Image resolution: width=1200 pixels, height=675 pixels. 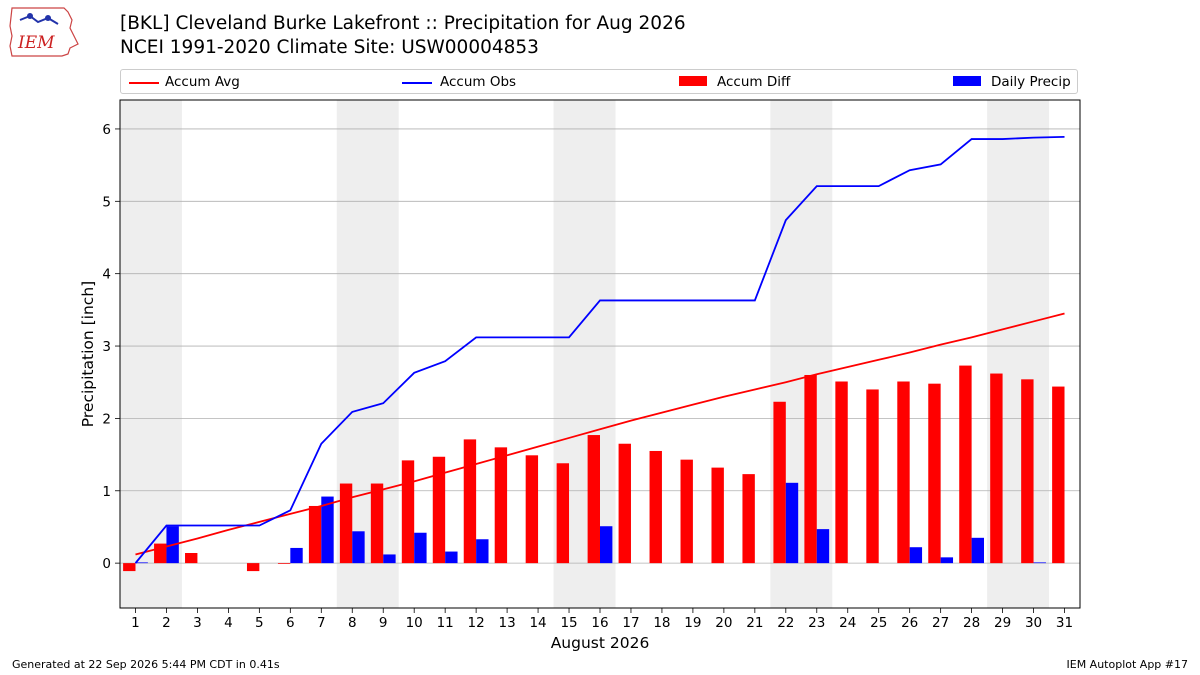 I want to click on y-tick-label: 5, so click(x=106, y=202).